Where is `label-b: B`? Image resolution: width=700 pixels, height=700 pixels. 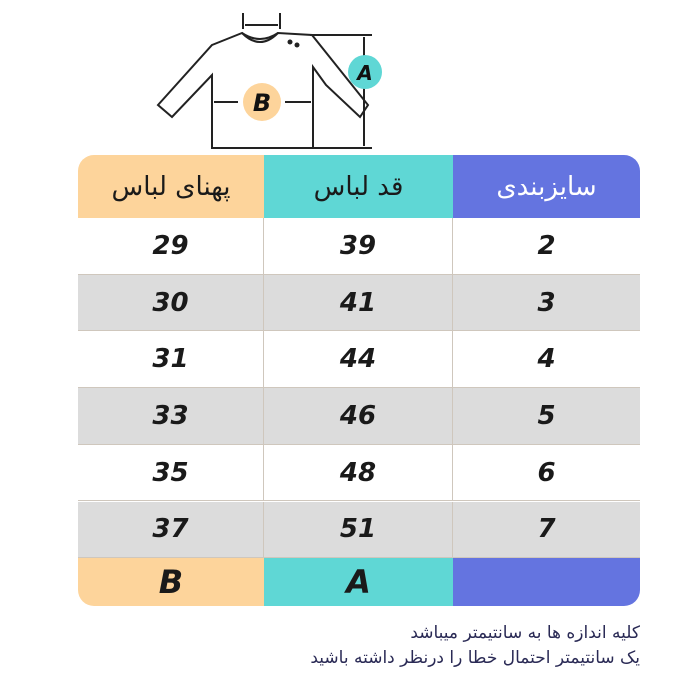 label-b: B is located at coordinates (262, 103).